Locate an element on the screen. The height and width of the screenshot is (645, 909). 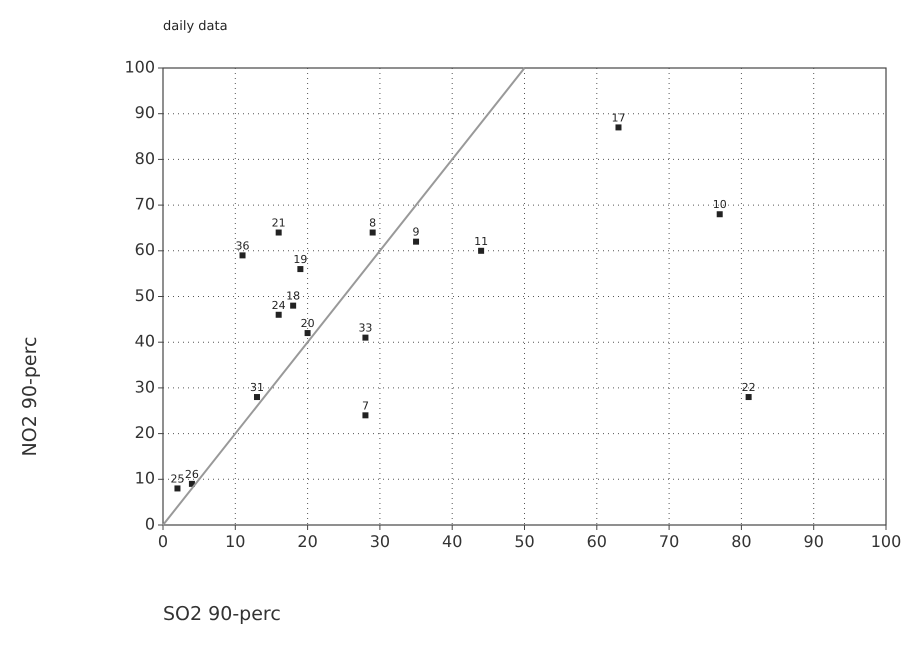
x-tick-label: 100 is located at coordinates (886, 541).